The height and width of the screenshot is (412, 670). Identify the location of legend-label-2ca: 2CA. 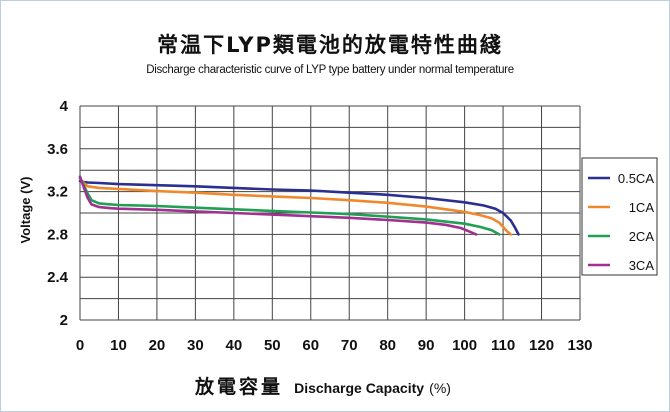
(642, 236).